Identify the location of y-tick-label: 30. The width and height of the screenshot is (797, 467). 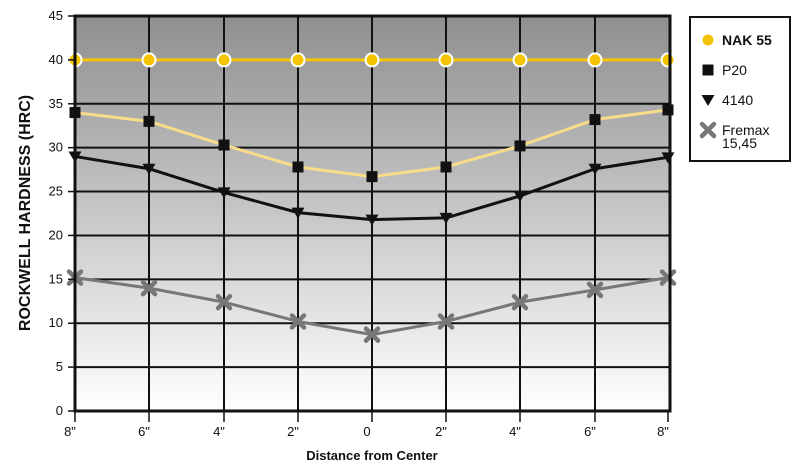
(56, 147).